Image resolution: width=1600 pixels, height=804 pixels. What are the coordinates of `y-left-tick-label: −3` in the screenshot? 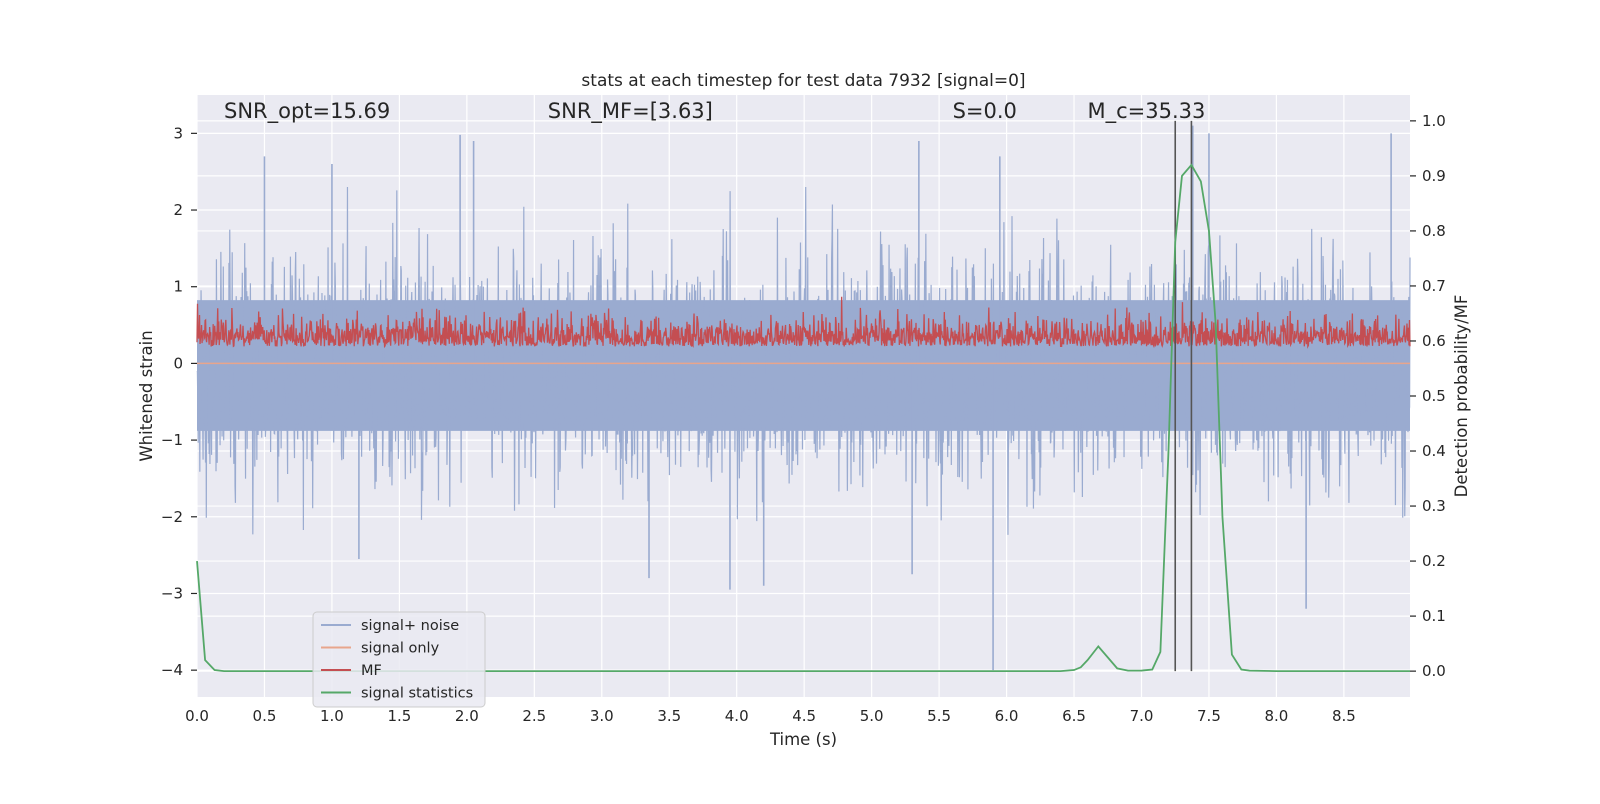 It's located at (172, 593).